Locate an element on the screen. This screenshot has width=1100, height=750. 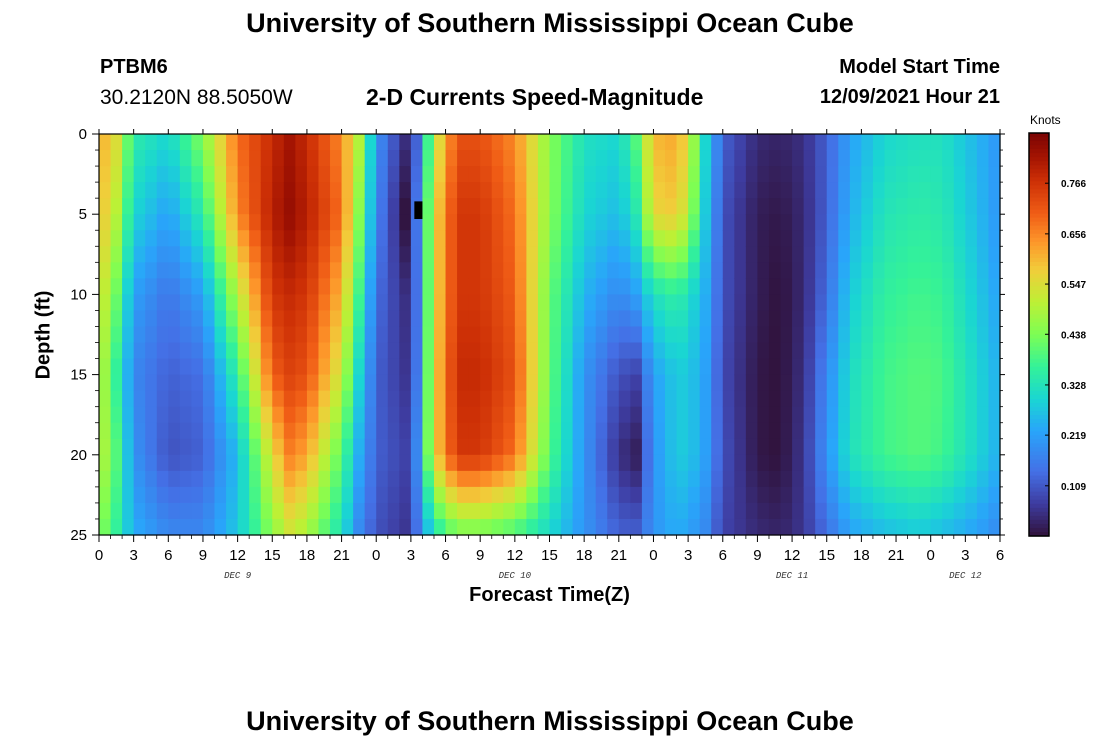
x-tick-label: 15 is located at coordinates (826, 555).